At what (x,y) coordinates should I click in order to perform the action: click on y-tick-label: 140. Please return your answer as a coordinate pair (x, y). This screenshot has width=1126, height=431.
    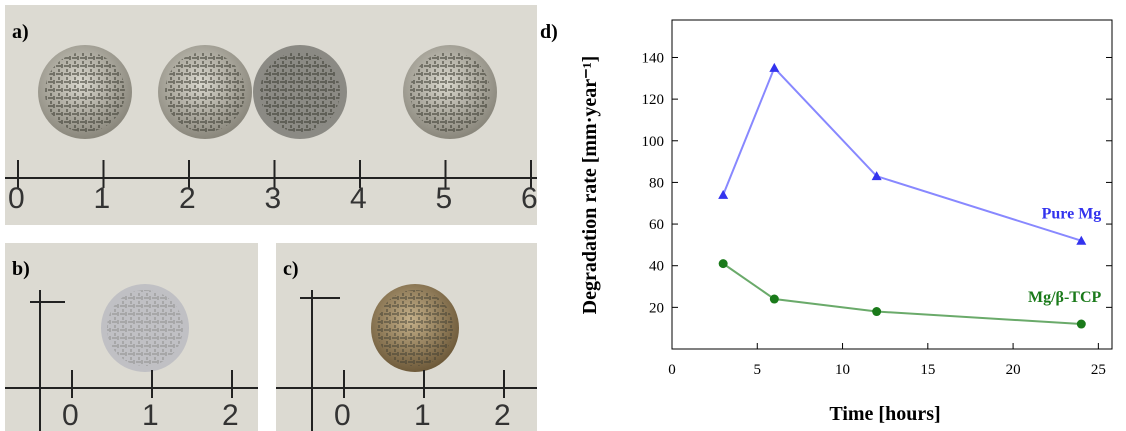
    Looking at the image, I should click on (653, 58).